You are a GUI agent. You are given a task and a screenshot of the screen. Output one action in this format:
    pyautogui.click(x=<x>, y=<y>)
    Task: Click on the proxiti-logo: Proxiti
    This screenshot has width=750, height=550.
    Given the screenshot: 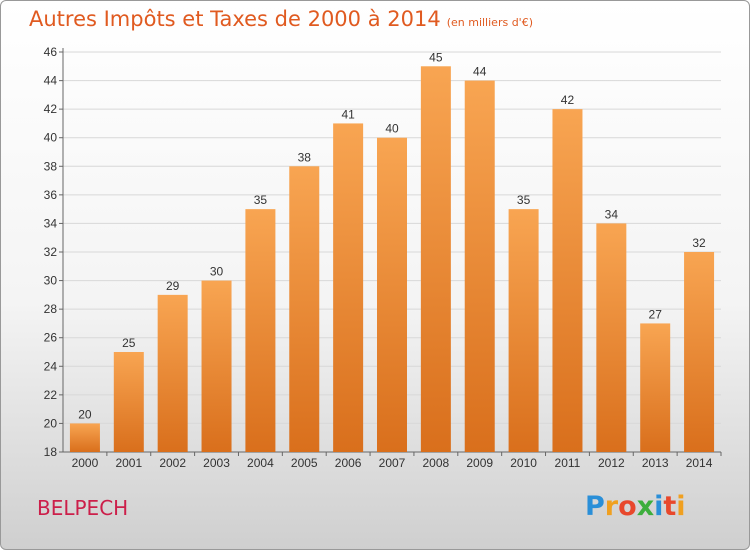 What is the action you would take?
    pyautogui.click(x=635, y=506)
    